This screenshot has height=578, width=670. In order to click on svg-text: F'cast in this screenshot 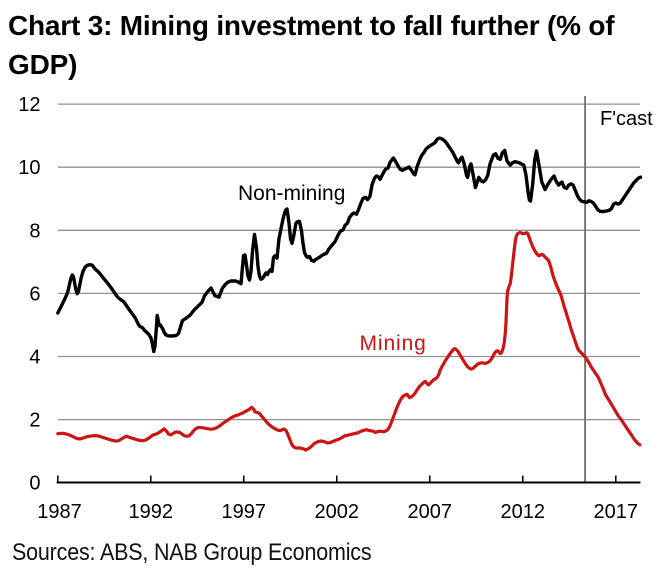, I will do `click(626, 119)`.